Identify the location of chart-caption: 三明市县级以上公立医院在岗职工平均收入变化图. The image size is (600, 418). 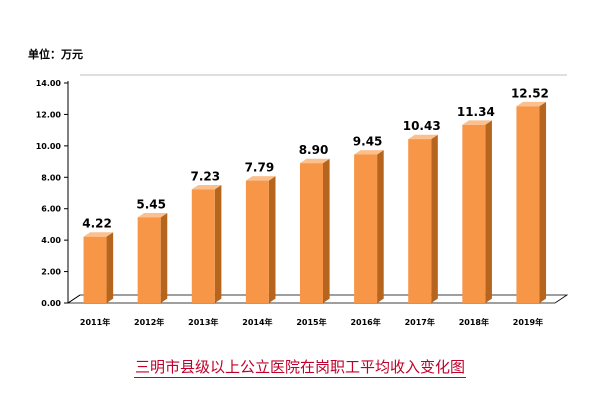
(300, 367).